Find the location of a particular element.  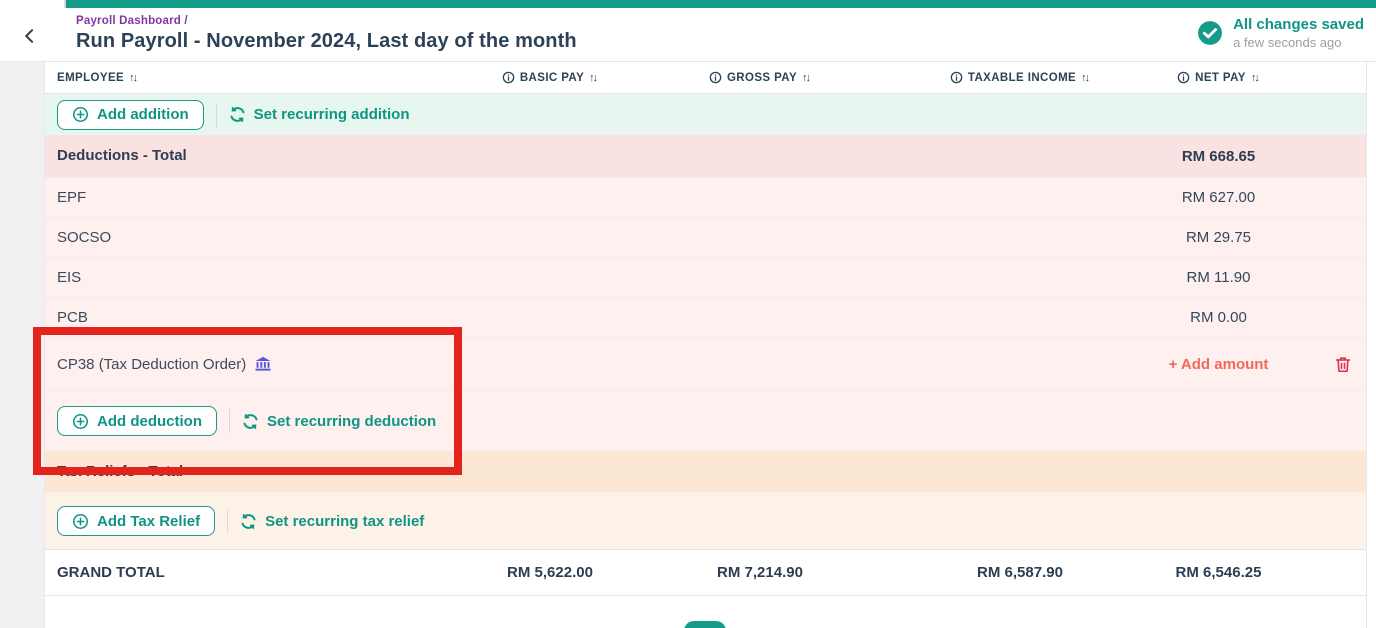

set-recurring-deduction-link: Set recurring deduction is located at coordinates (339, 421).